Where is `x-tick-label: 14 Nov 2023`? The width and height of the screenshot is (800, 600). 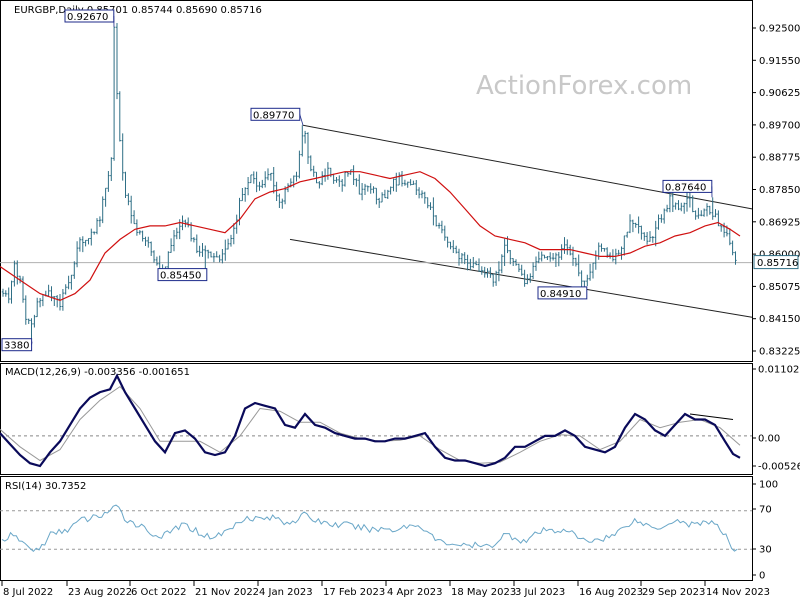 x-tick-label: 14 Nov 2023 is located at coordinates (738, 592).